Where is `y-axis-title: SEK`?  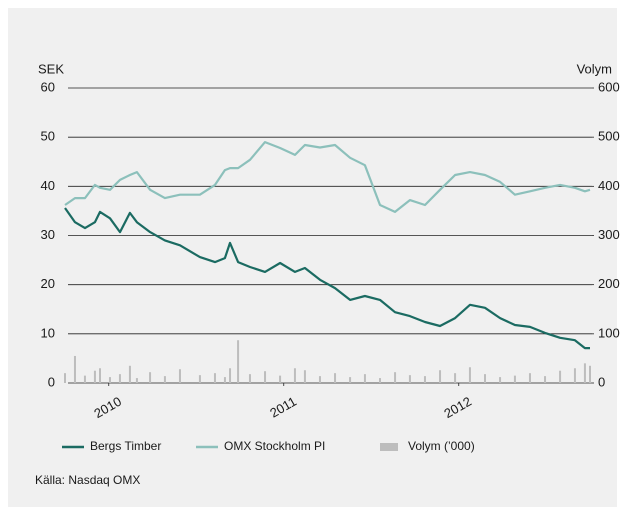
y-axis-title: SEK is located at coordinates (51, 68).